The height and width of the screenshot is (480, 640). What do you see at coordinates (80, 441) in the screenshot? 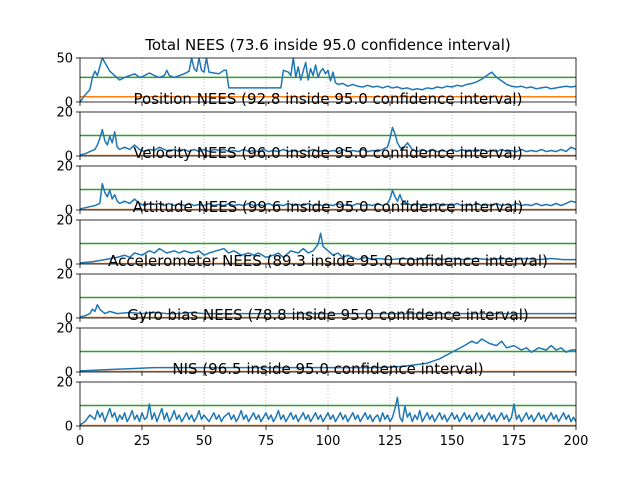
I see `x-tick-label: 0` at bounding box center [80, 441].